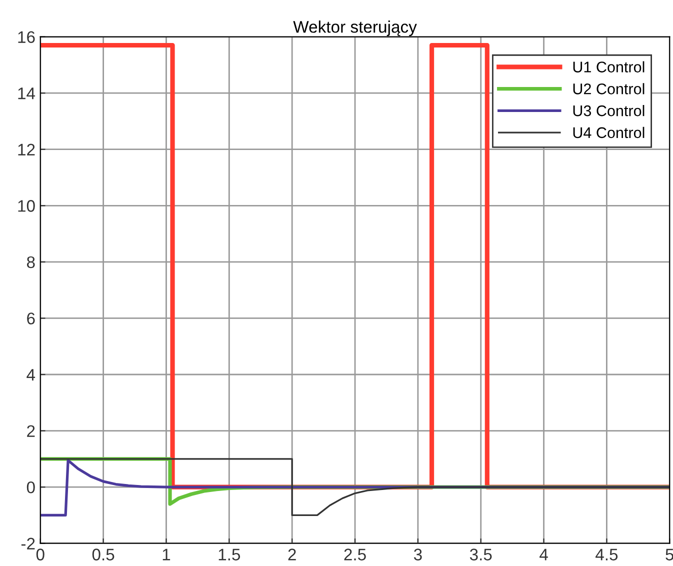  I want to click on x-tick-label: 2, so click(292, 554).